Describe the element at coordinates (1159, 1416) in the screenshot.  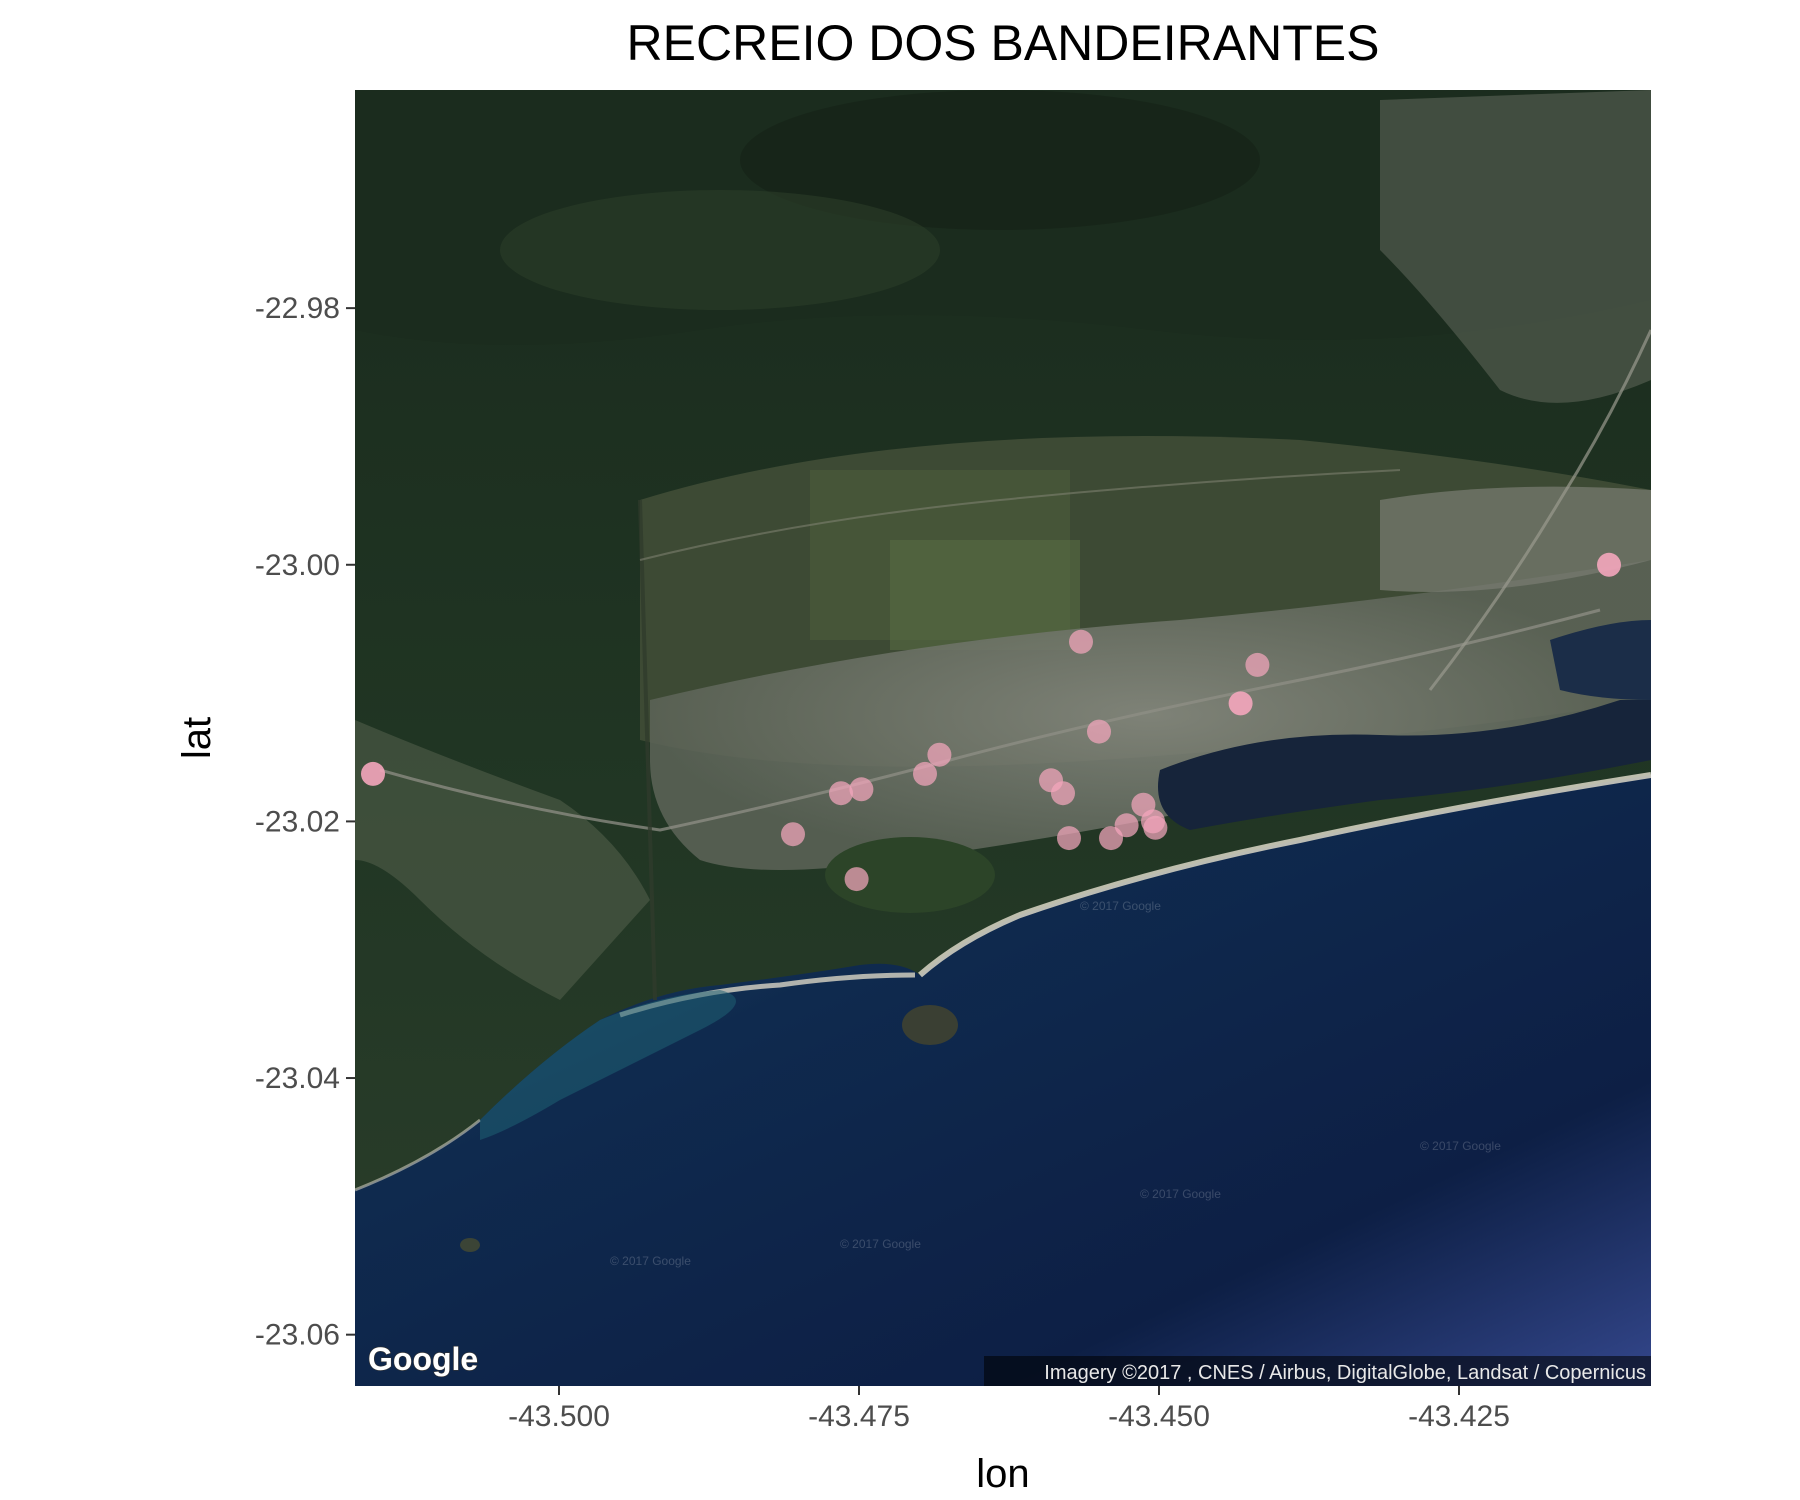
I see `x-tick-label: -43.450` at that location.